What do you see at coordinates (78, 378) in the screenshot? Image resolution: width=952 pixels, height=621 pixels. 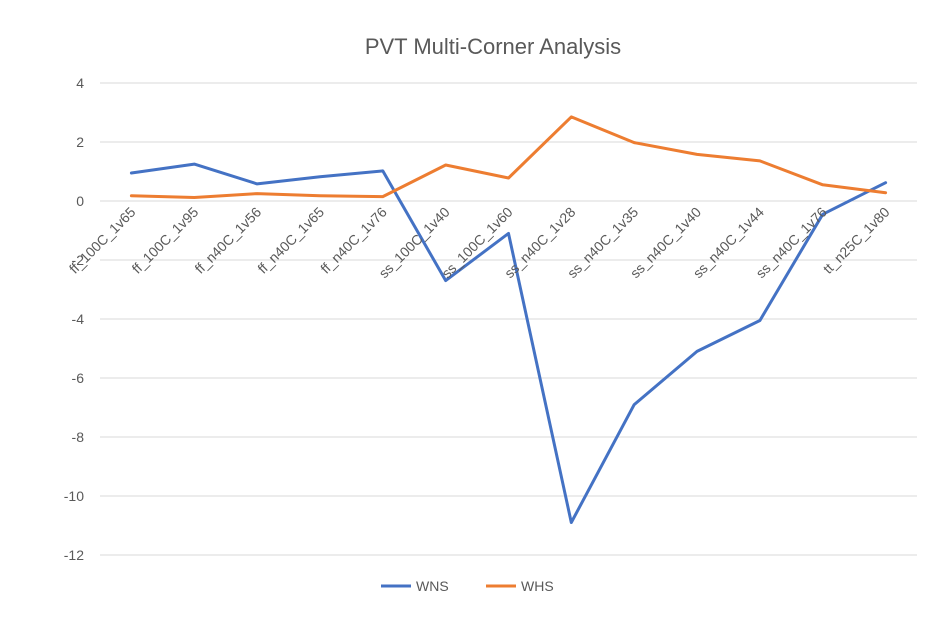 I see `y-tick-label: -6` at bounding box center [78, 378].